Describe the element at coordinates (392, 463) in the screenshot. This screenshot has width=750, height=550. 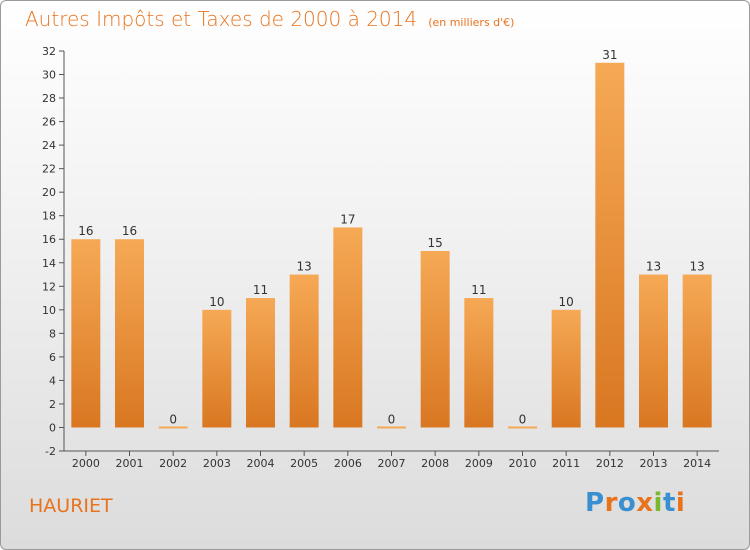
I see `x-tick-label: 2007` at that location.